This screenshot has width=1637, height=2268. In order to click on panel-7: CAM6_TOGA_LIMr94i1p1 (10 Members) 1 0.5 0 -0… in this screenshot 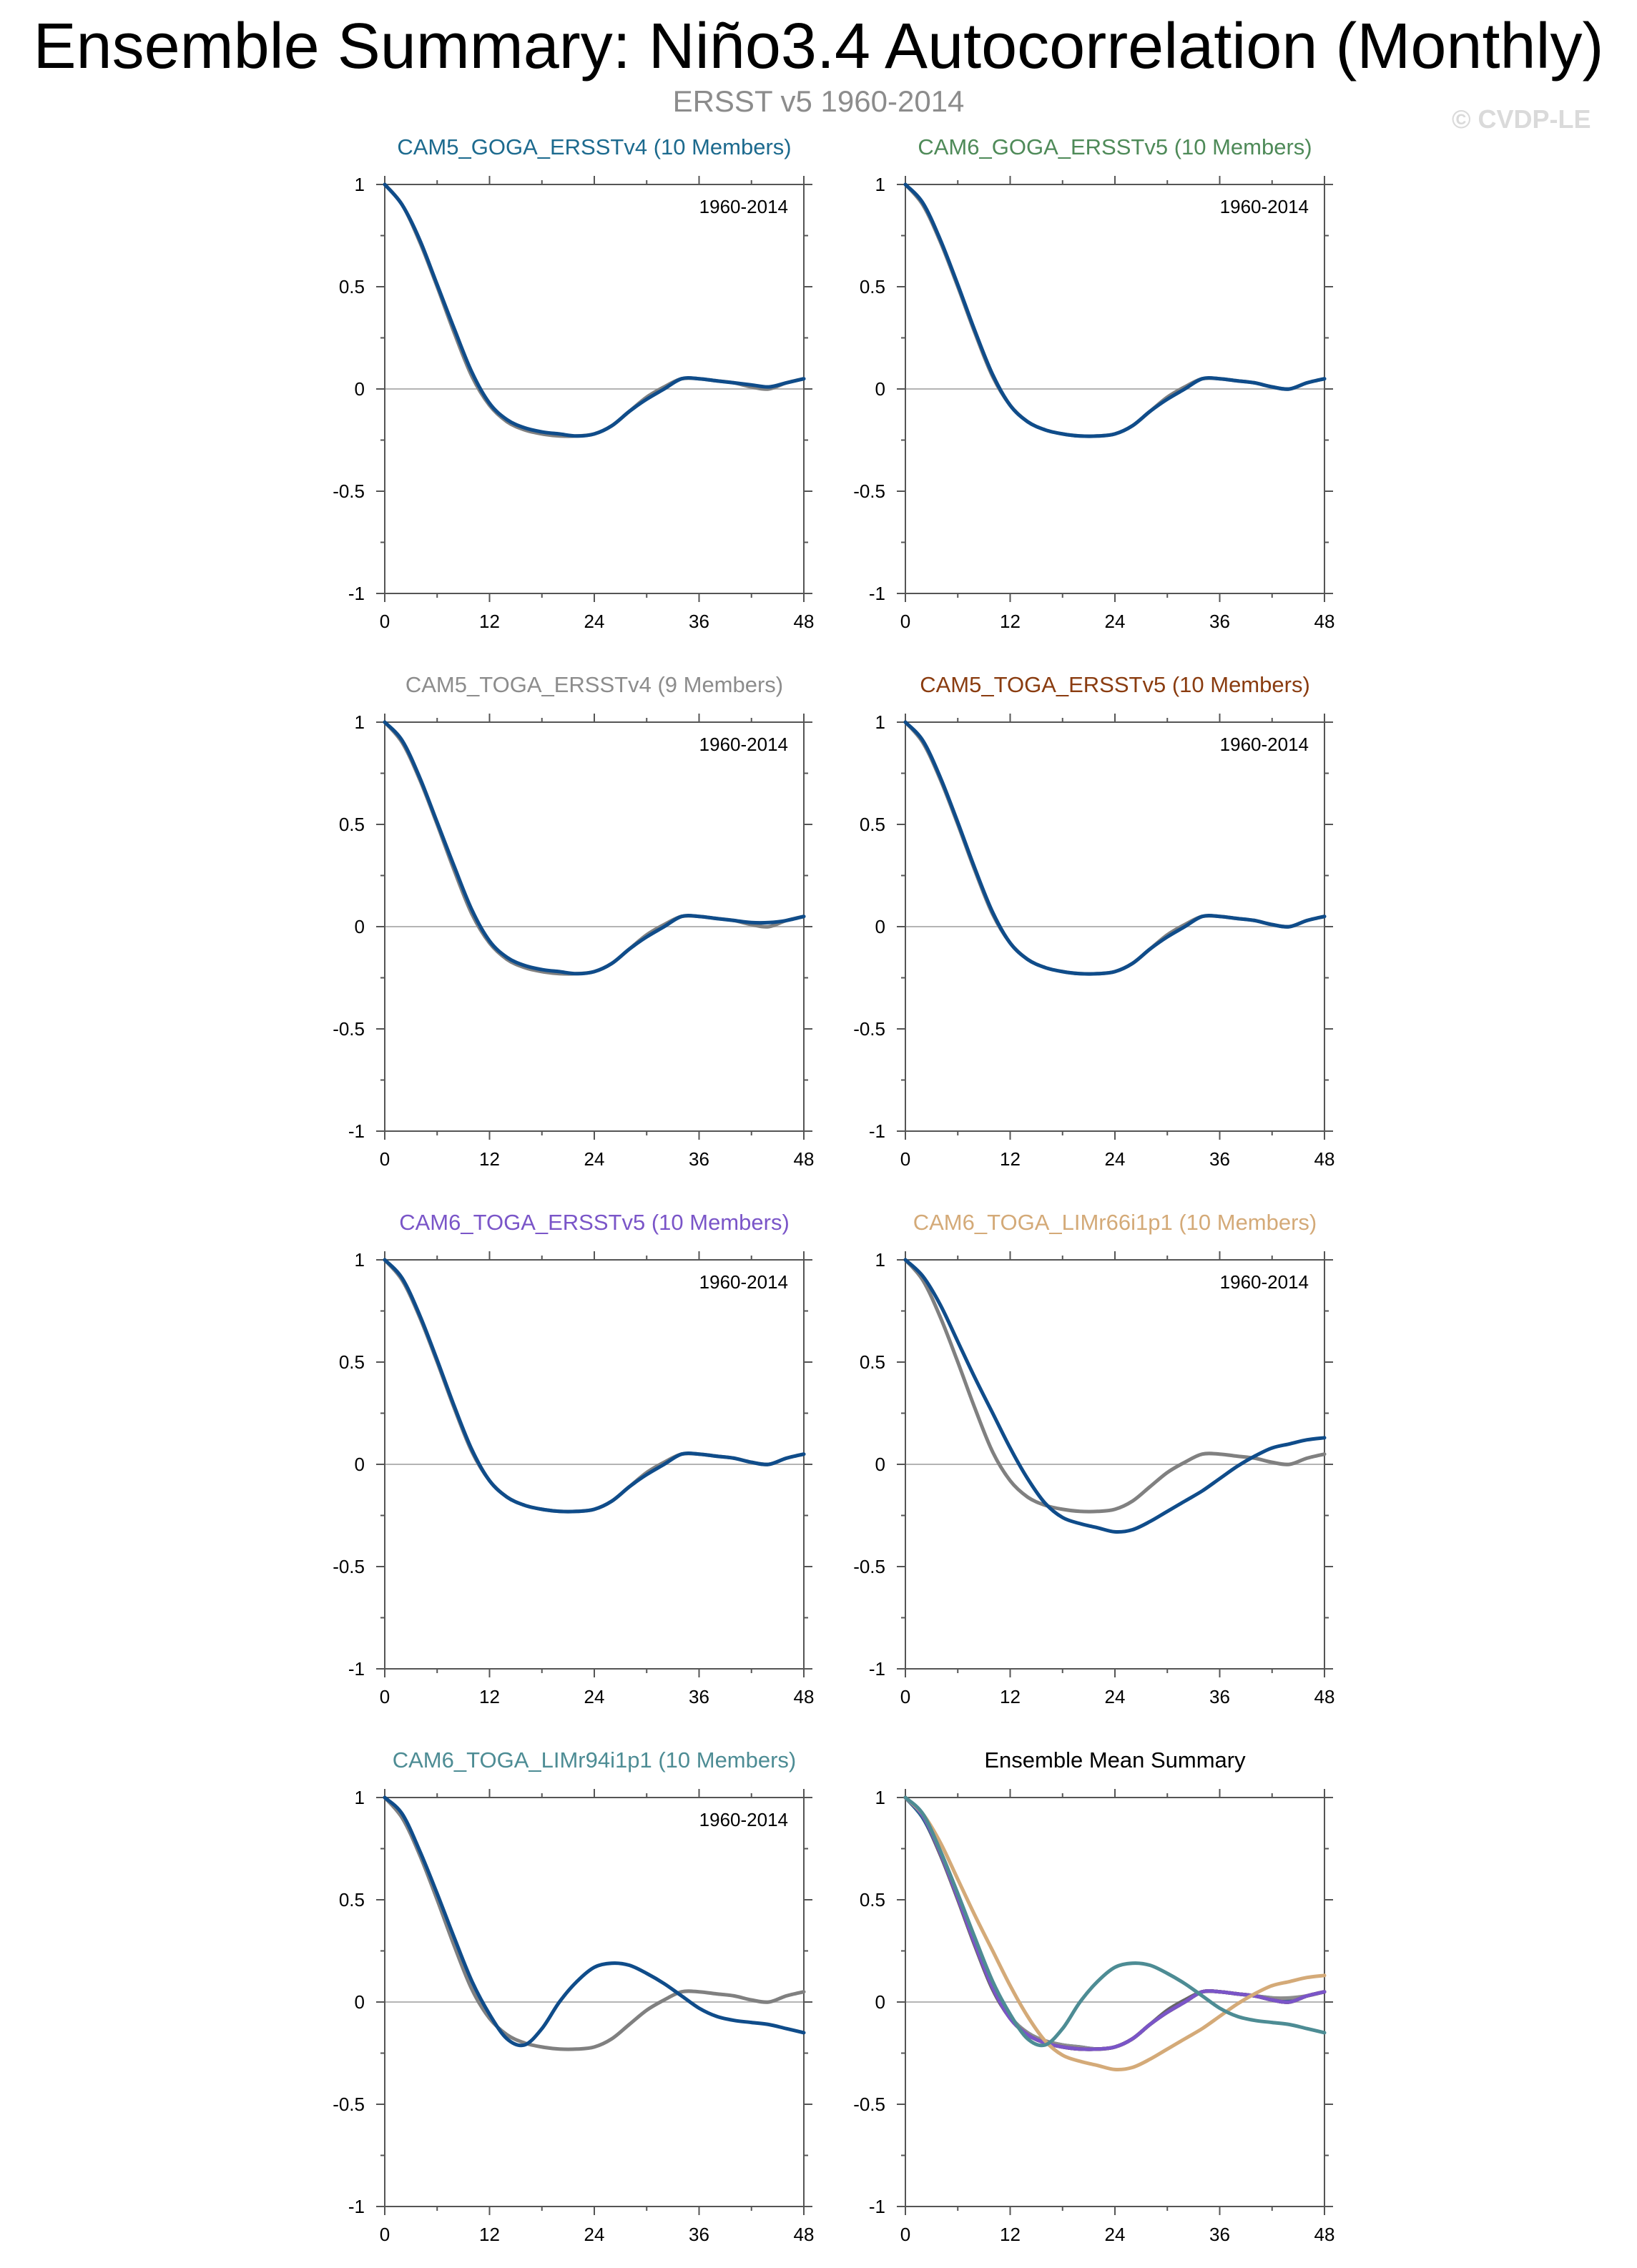, I will do `click(573, 1996)`.